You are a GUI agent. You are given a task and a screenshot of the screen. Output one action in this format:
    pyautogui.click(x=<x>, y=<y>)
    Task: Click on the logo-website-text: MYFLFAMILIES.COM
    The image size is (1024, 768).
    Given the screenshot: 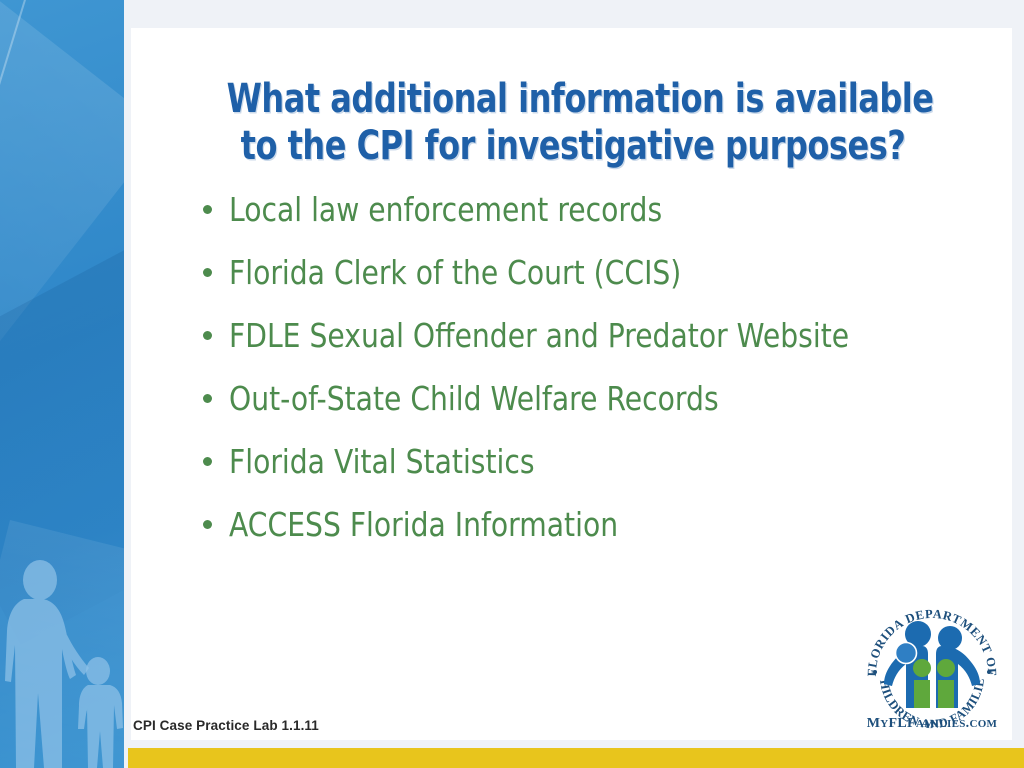 What is the action you would take?
    pyautogui.click(x=932, y=723)
    